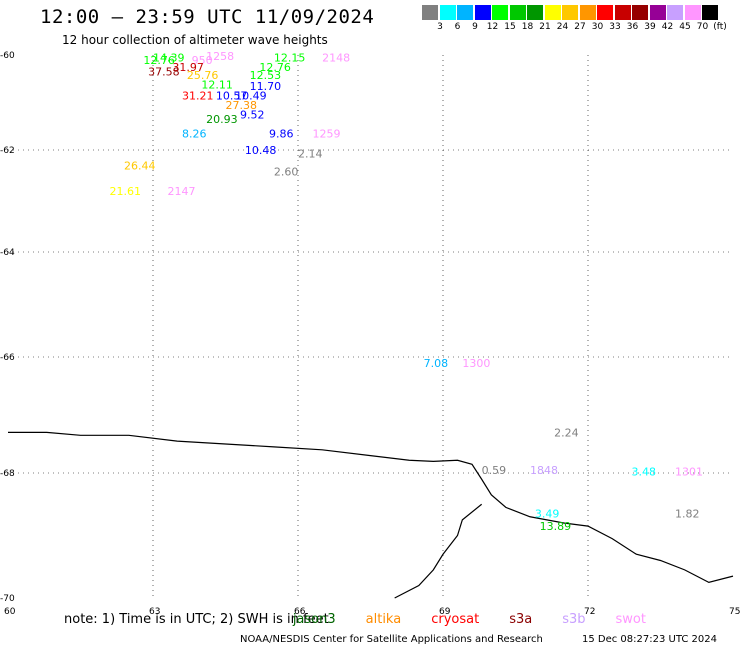 The image size is (740, 650). What do you see at coordinates (527, 27) in the screenshot?
I see `colorbar-label: 18` at bounding box center [527, 27].